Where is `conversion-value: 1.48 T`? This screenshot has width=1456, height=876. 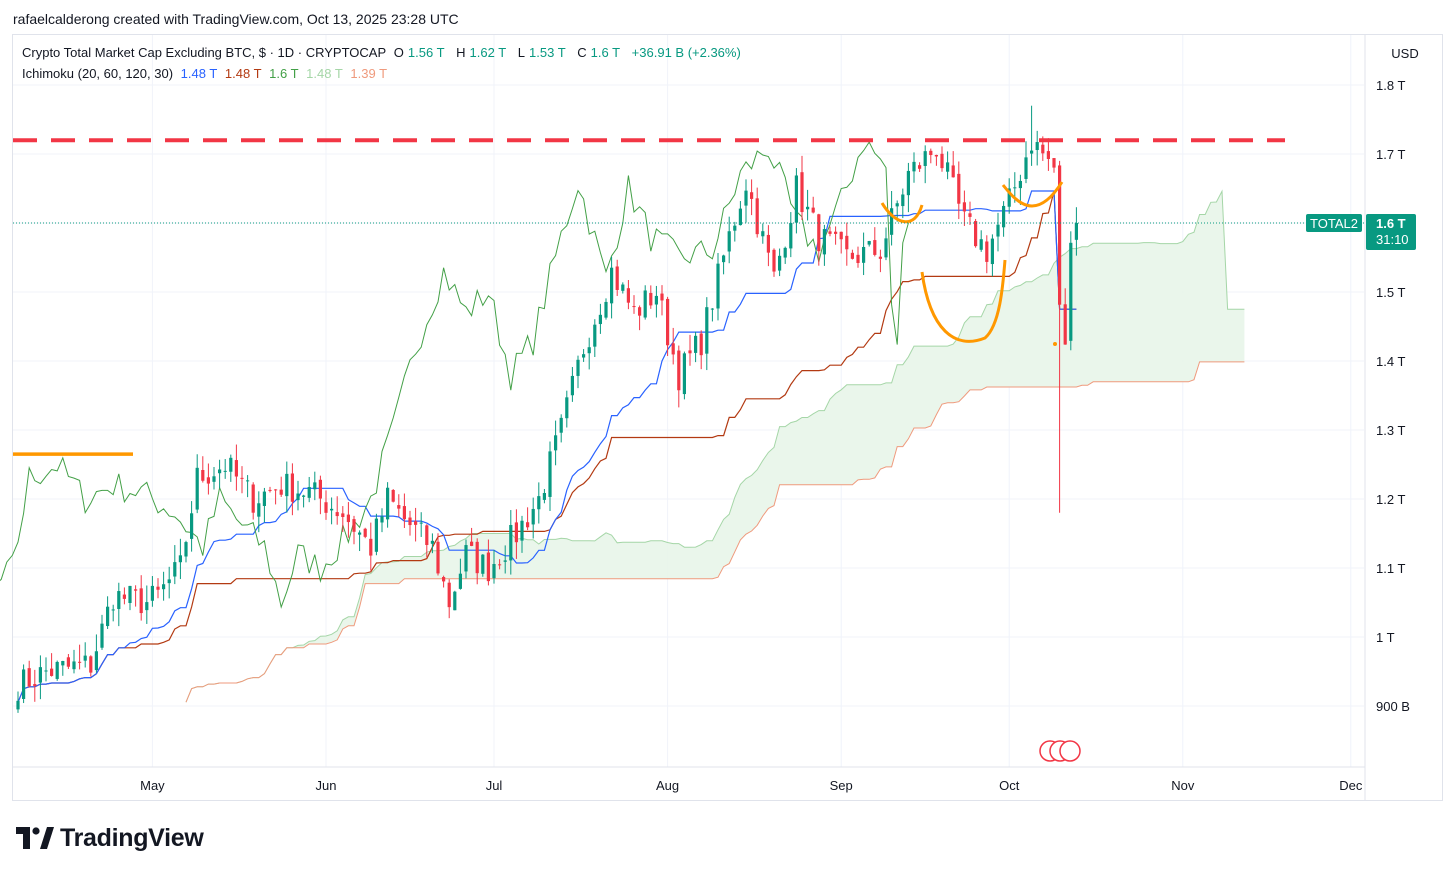 conversion-value: 1.48 T is located at coordinates (199, 73).